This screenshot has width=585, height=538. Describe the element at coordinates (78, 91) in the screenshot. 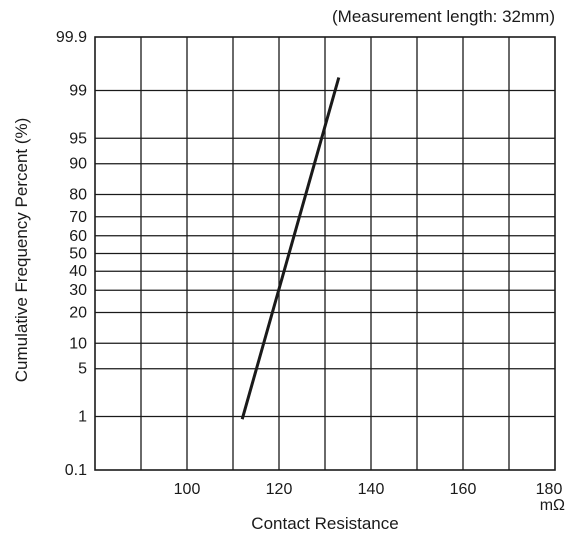

I see `y-tick-label: 99` at that location.